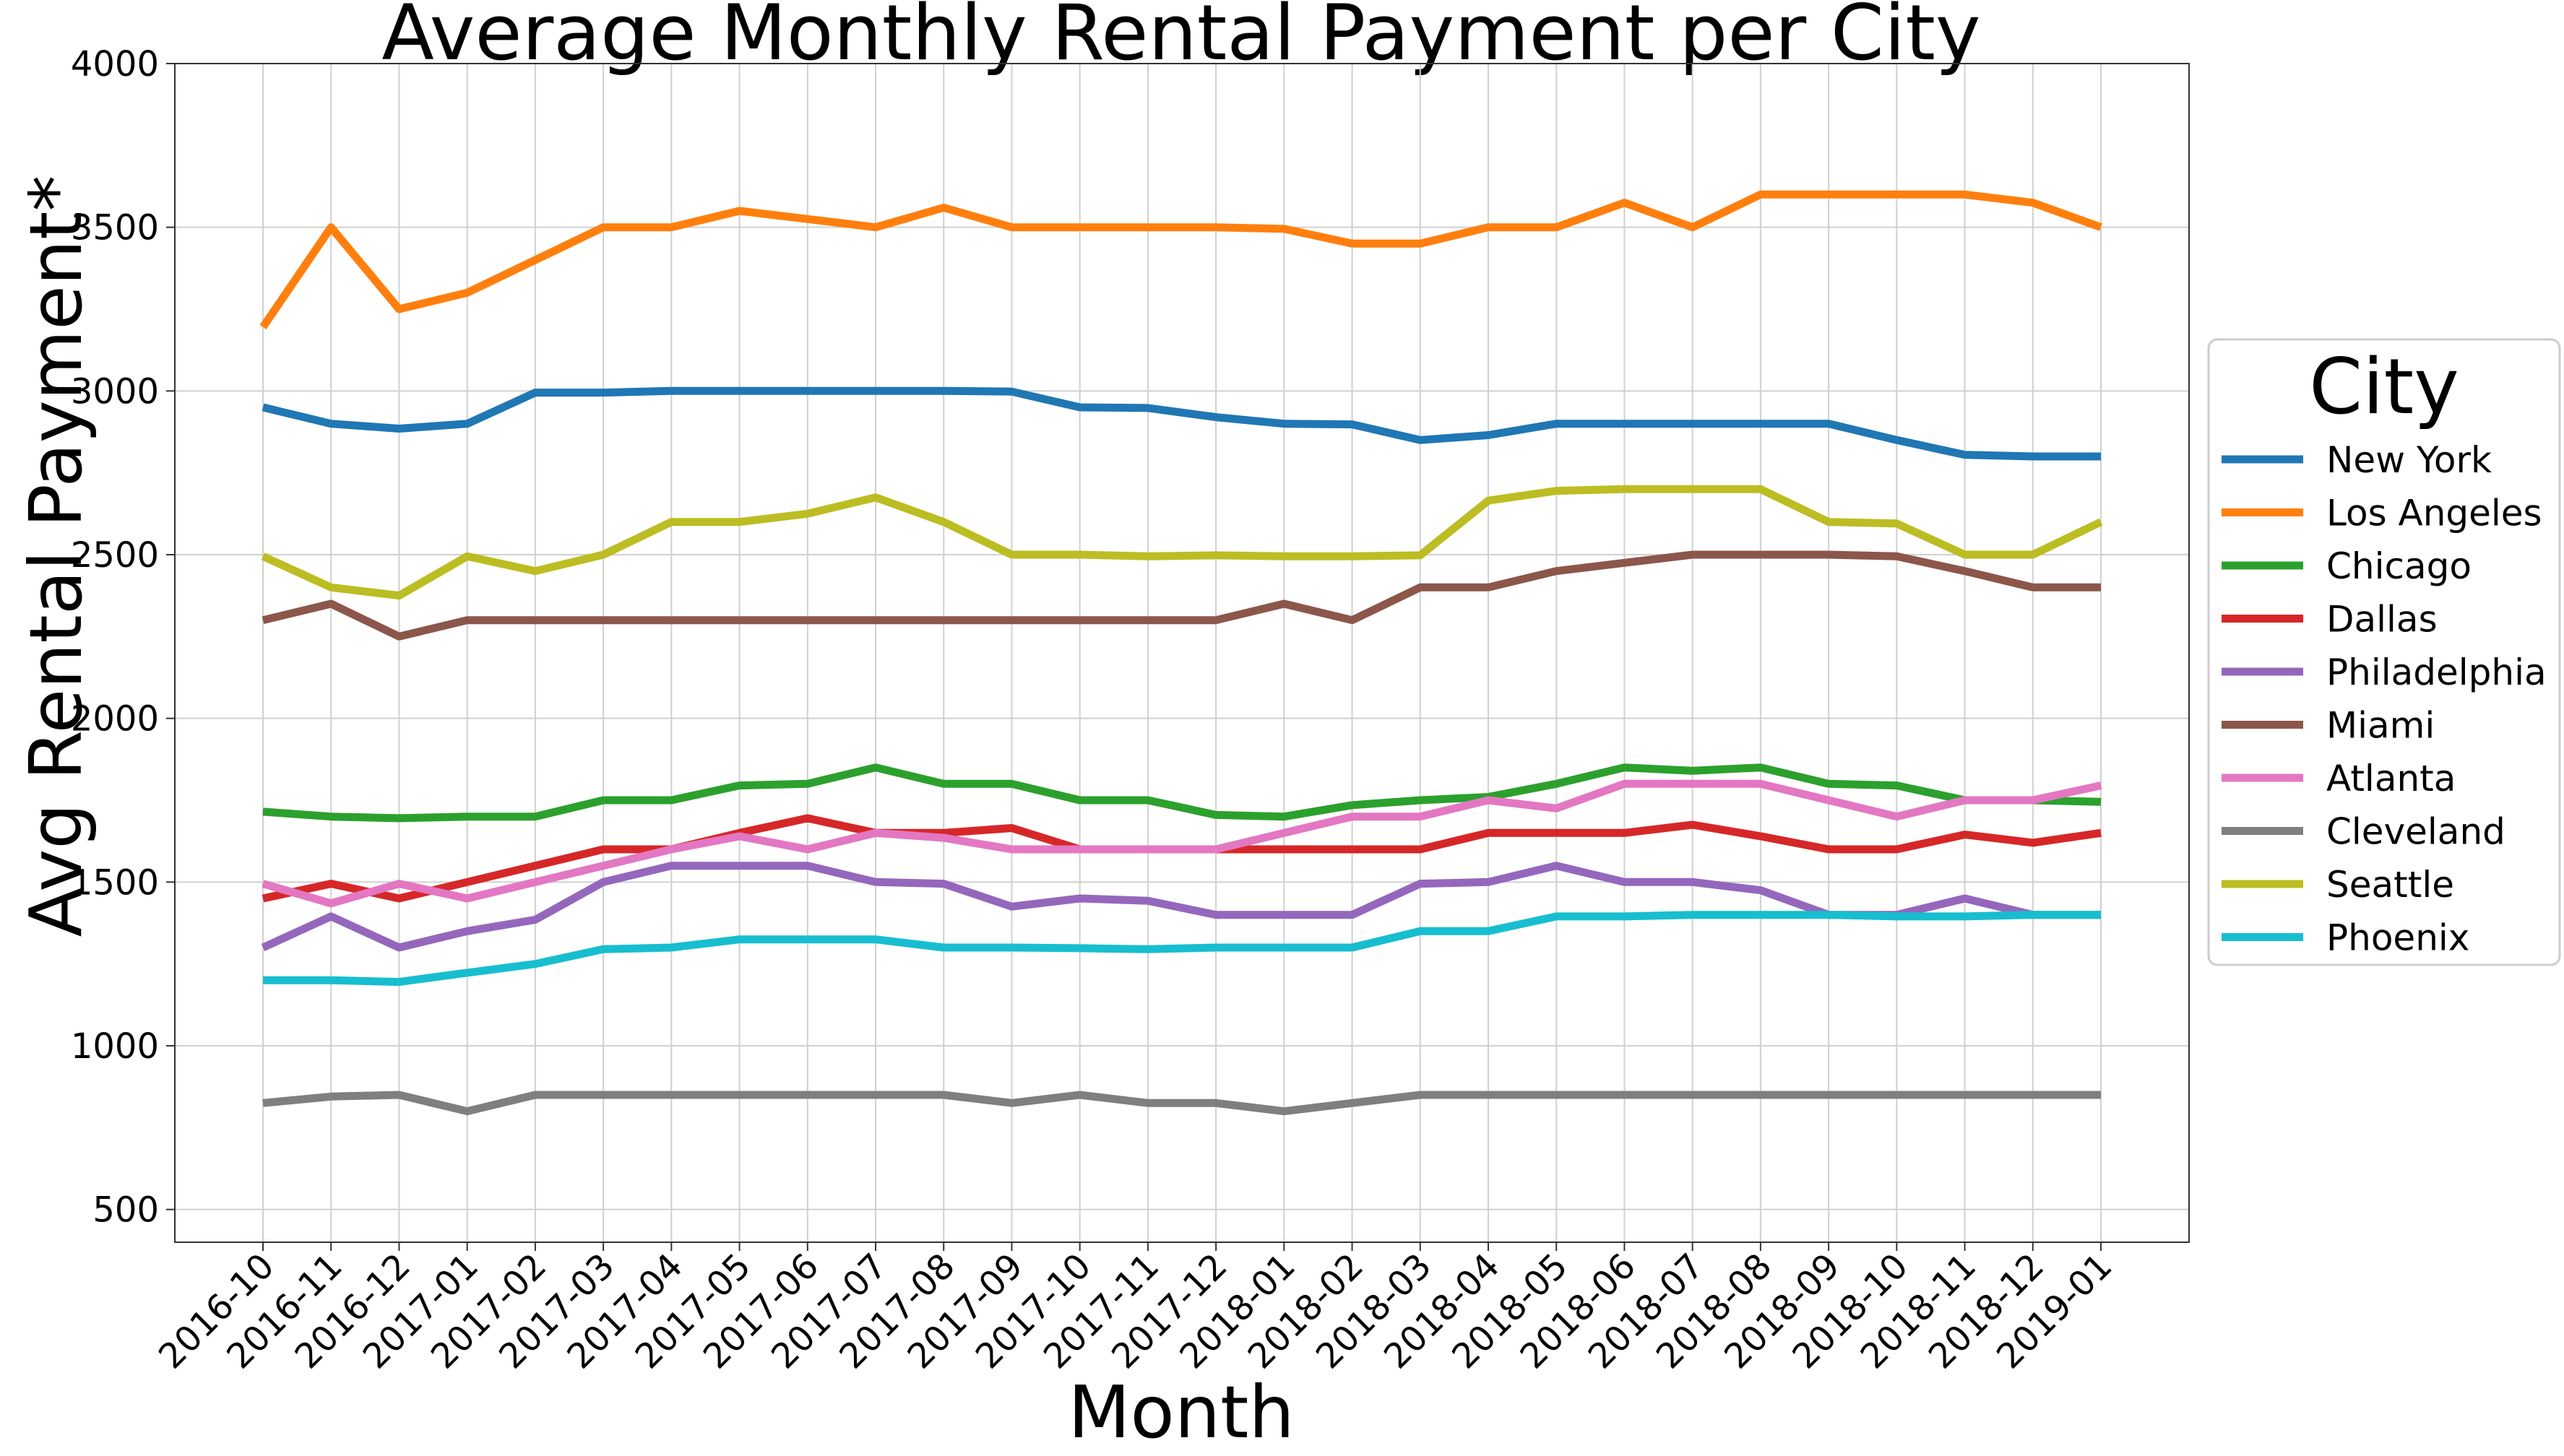  What do you see at coordinates (115, 719) in the screenshot?
I see `y-tick-label: 2000` at bounding box center [115, 719].